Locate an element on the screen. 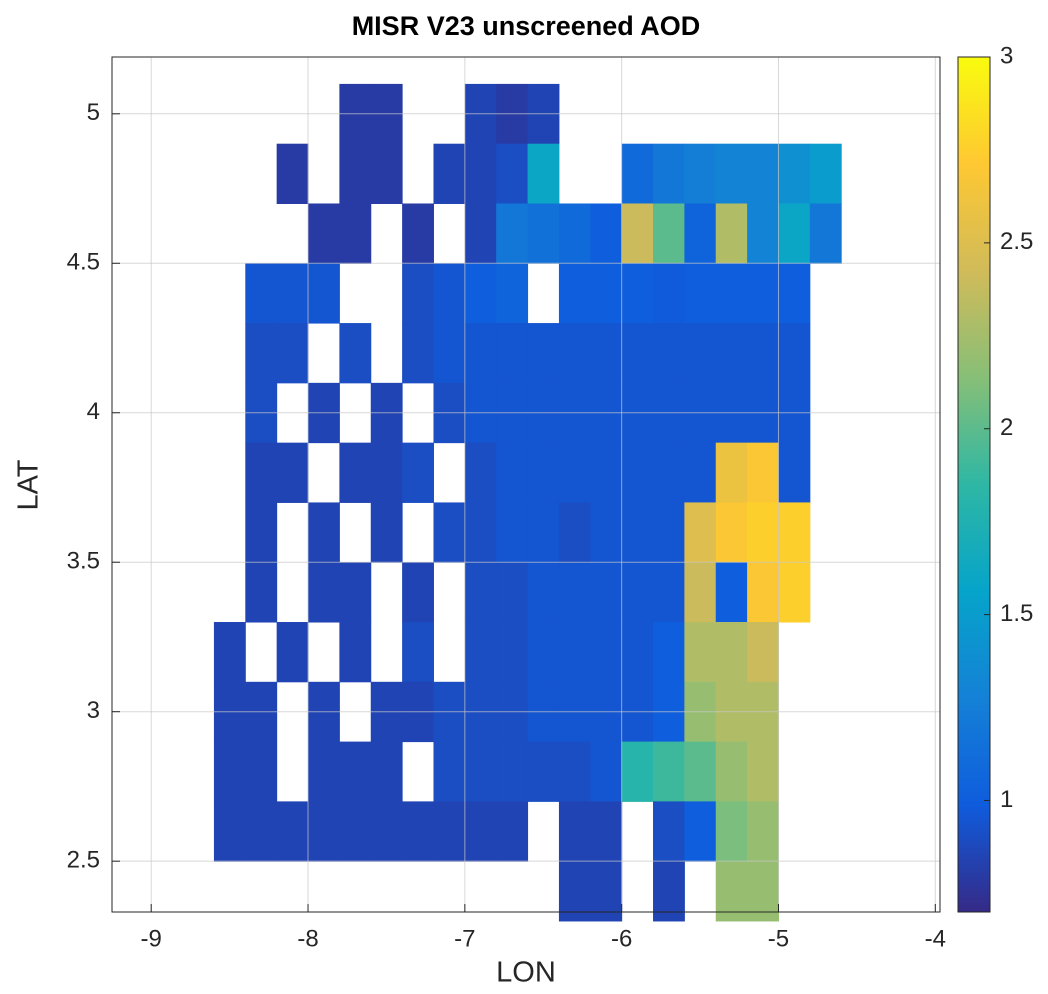 This screenshot has height=994, width=1048. colorbar-tick-label: 1.5 is located at coordinates (1016, 613).